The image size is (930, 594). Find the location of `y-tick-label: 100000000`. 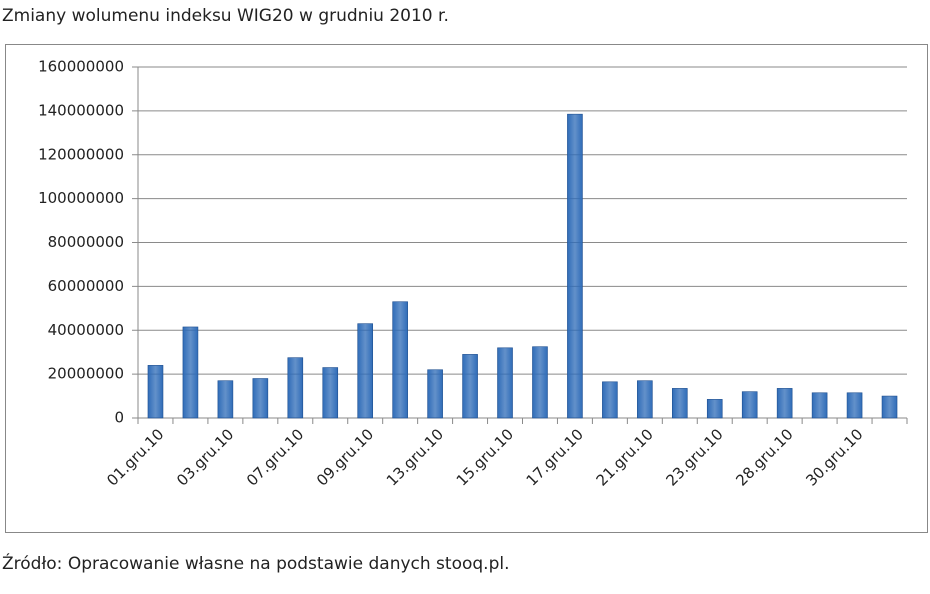

y-tick-label: 100000000 is located at coordinates (81, 198).